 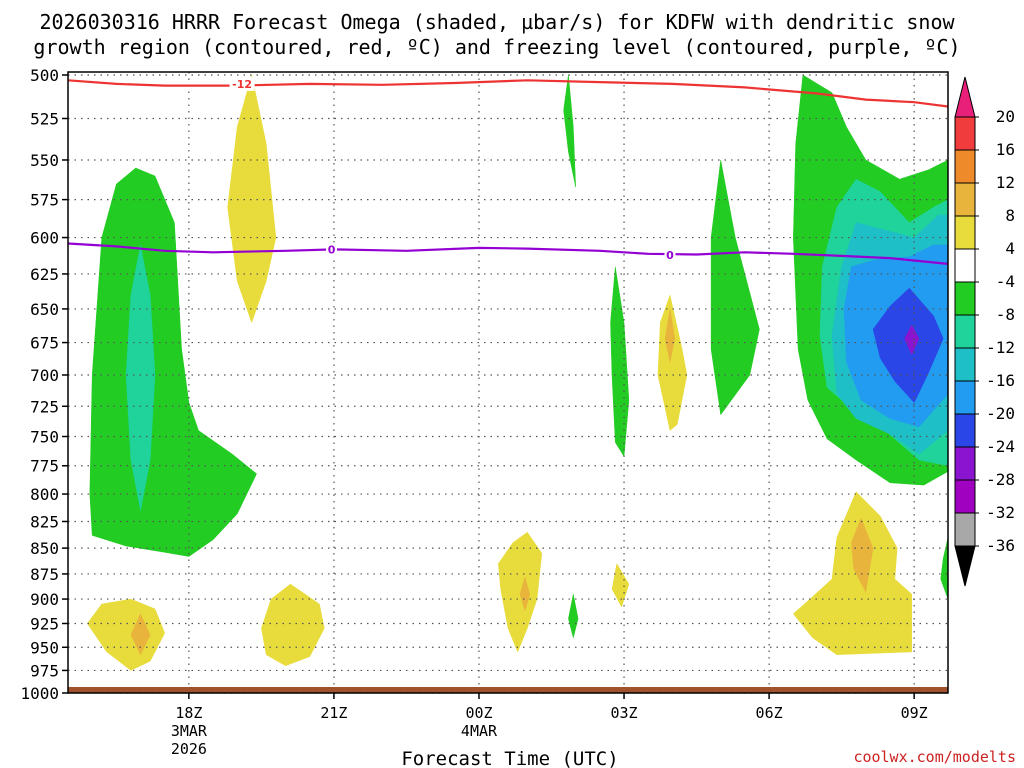 What do you see at coordinates (189, 731) in the screenshot?
I see `xtick-label-18Z-1: 3MAR` at bounding box center [189, 731].